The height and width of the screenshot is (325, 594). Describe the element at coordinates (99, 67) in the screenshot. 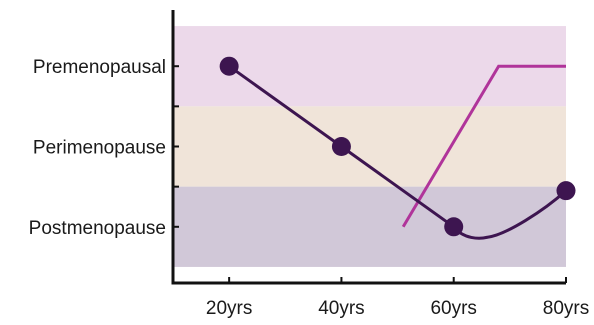

I see `y-tick-label: Premenopausal` at that location.